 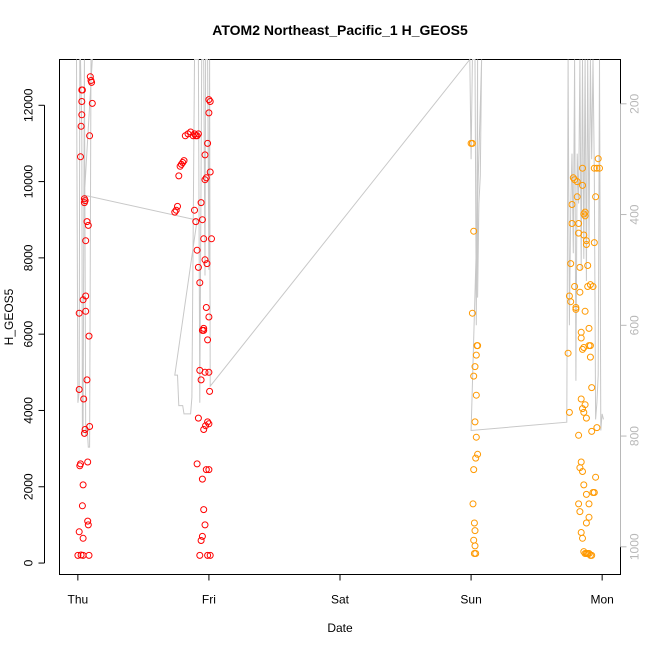 I want to click on y-tick-label: 12000, so click(x=29, y=105).